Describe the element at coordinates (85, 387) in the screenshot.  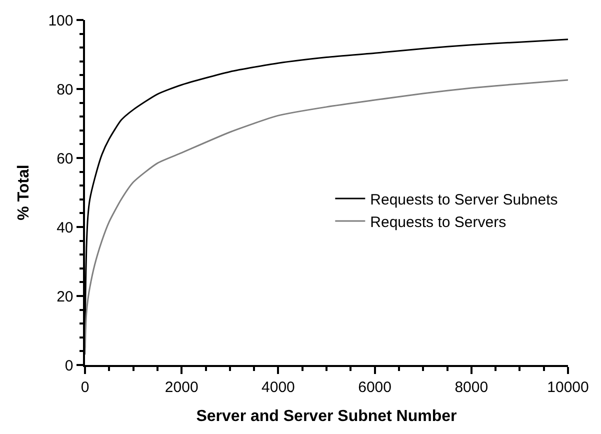
I see `x-tick-label: 0` at that location.